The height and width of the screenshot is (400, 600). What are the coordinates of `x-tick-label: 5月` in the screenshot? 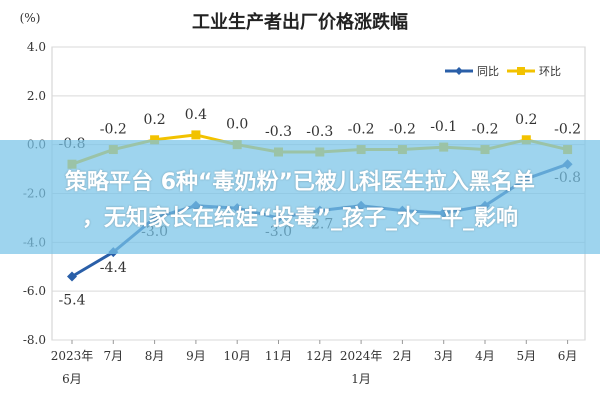 It's located at (526, 356).